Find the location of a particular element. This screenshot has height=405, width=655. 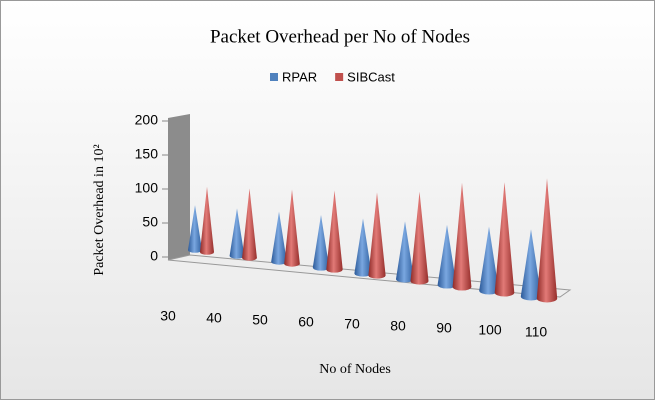

y-tick-label: 50 is located at coordinates (150, 222).